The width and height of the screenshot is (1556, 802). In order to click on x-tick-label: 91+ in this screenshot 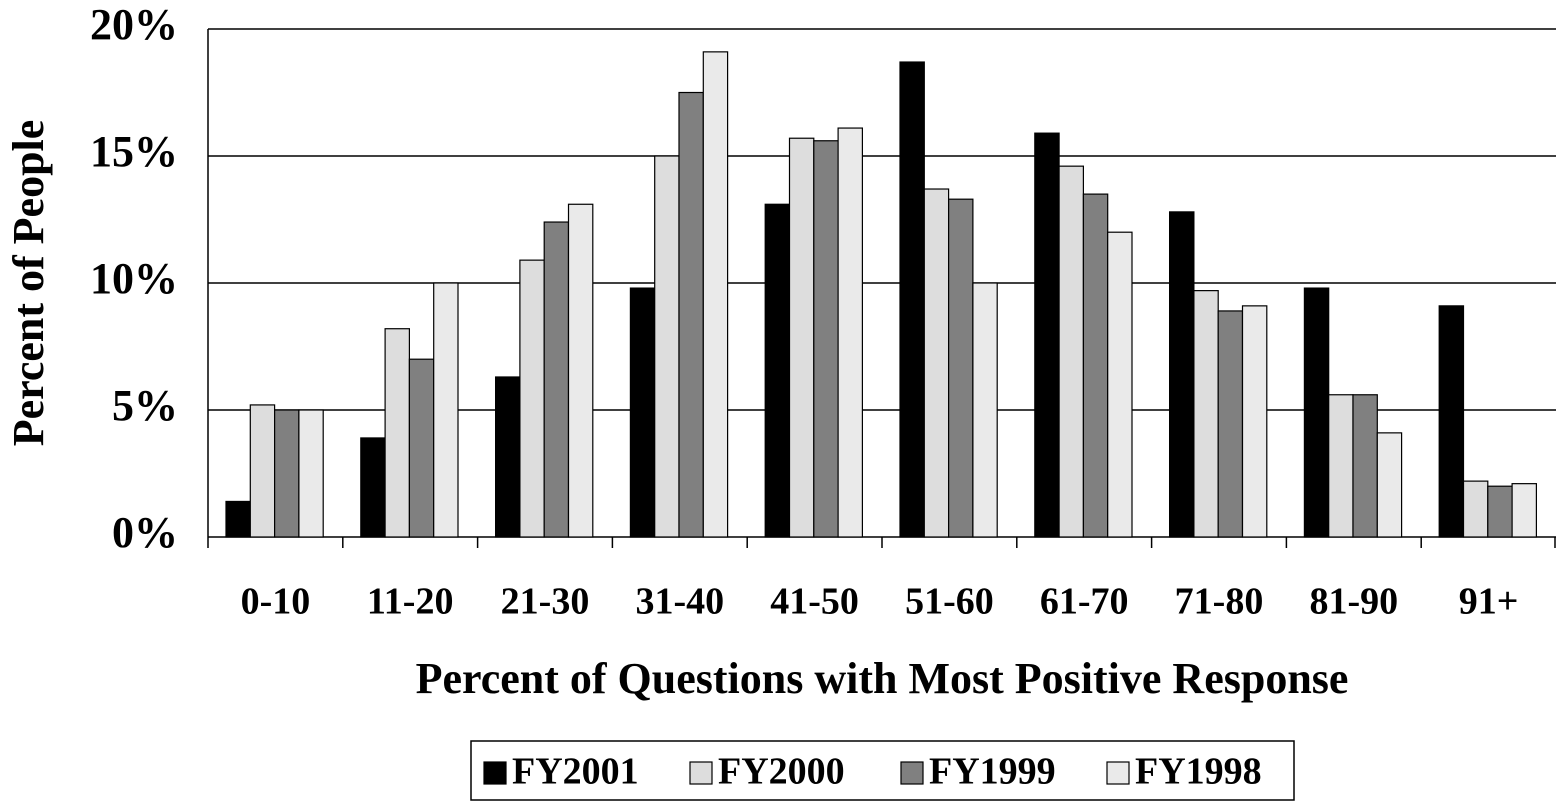, I will do `click(1489, 602)`.